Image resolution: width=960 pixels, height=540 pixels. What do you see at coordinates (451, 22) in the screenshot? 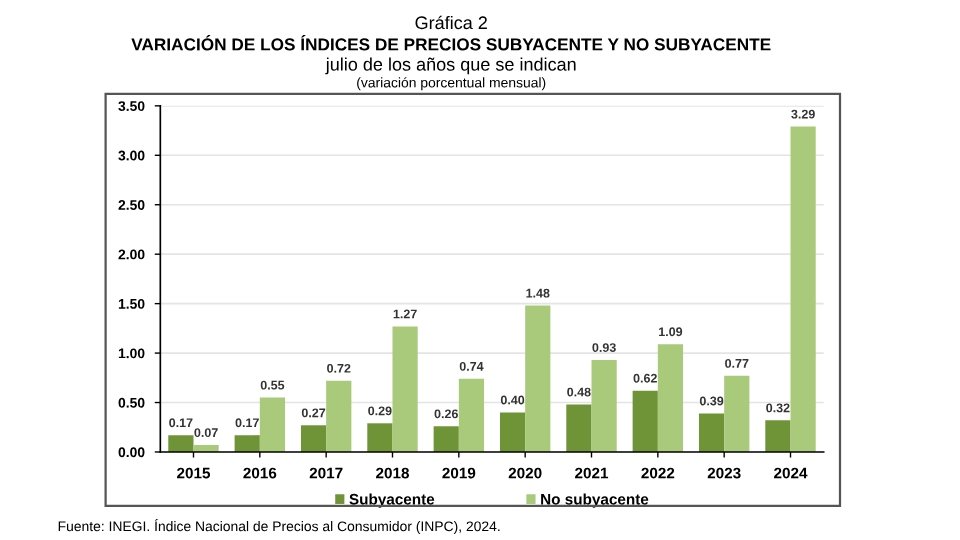
I see `text: Gráfica 2` at bounding box center [451, 22].